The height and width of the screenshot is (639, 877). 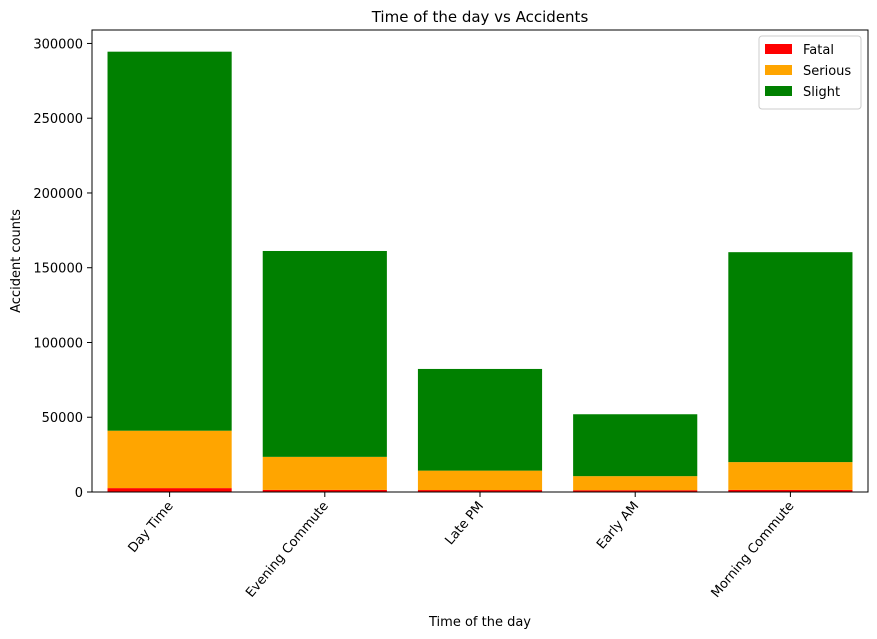 I want to click on legend-swatch-serious, so click(x=778, y=70).